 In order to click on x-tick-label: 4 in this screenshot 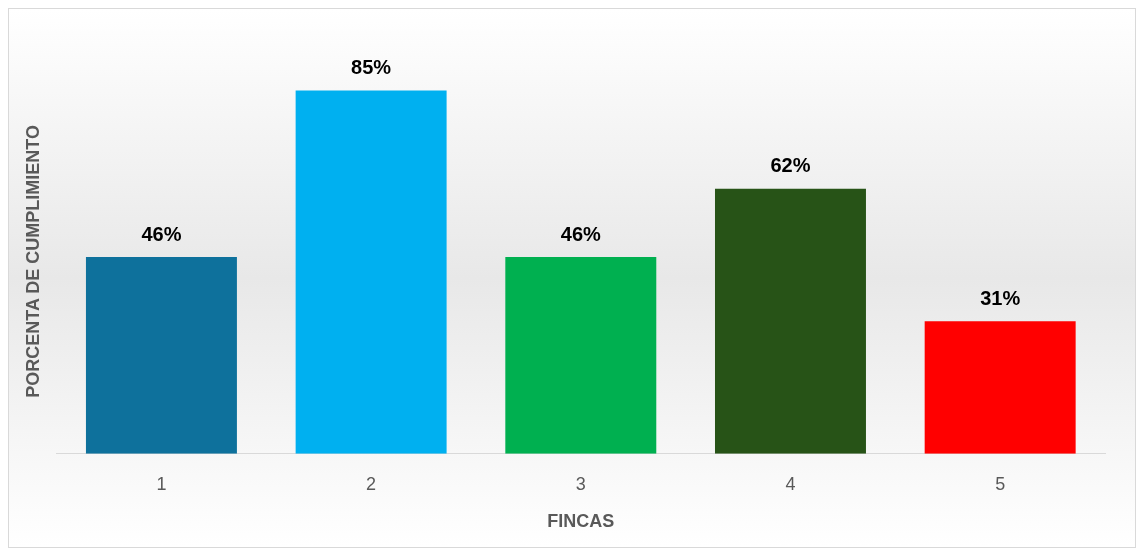, I will do `click(790, 483)`.